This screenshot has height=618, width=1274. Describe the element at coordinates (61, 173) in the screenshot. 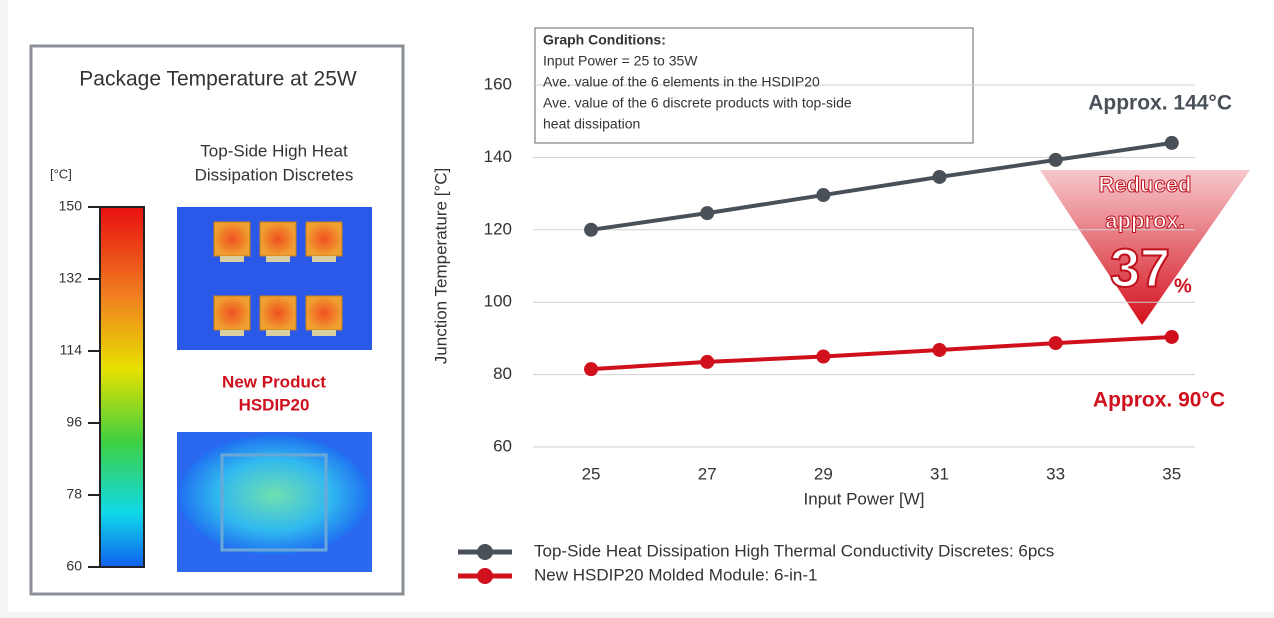

I see `colorbar-unit: [°C]` at that location.